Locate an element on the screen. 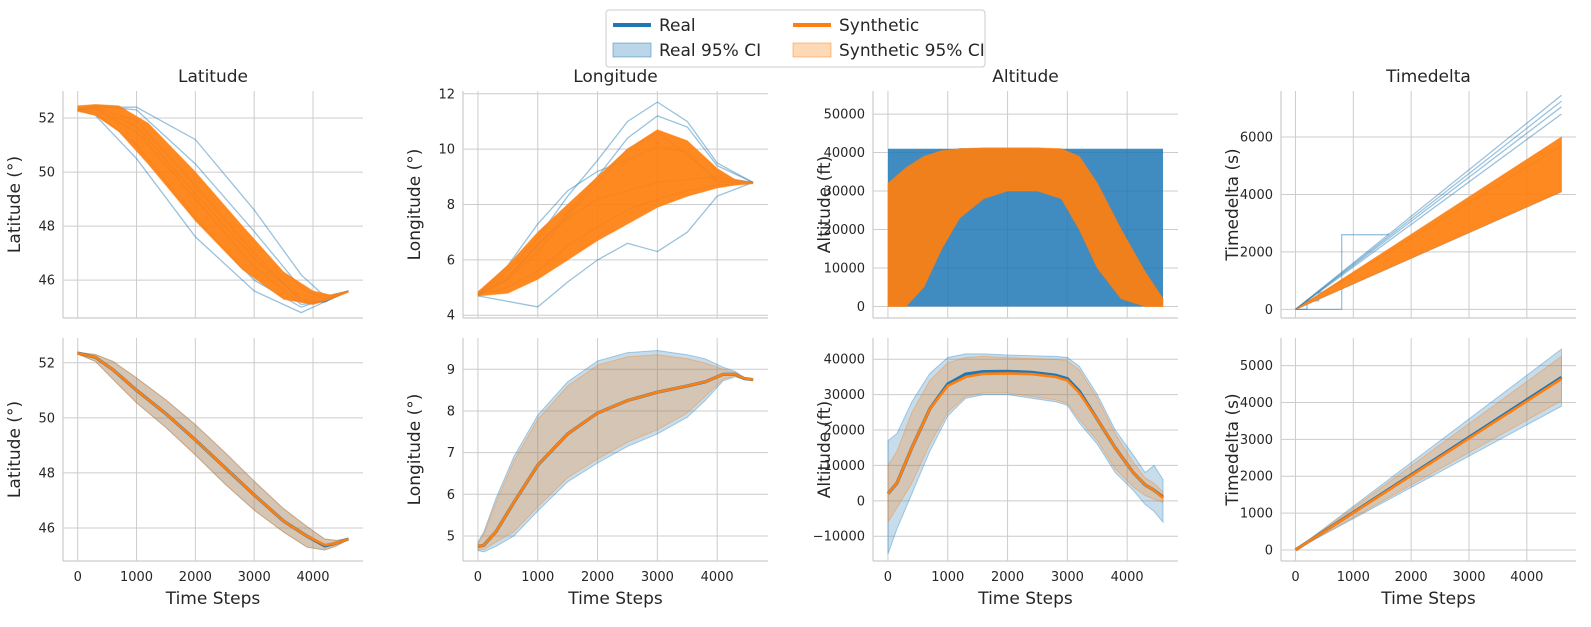 The width and height of the screenshot is (1591, 627). legend-real-label: Real is located at coordinates (677, 26).